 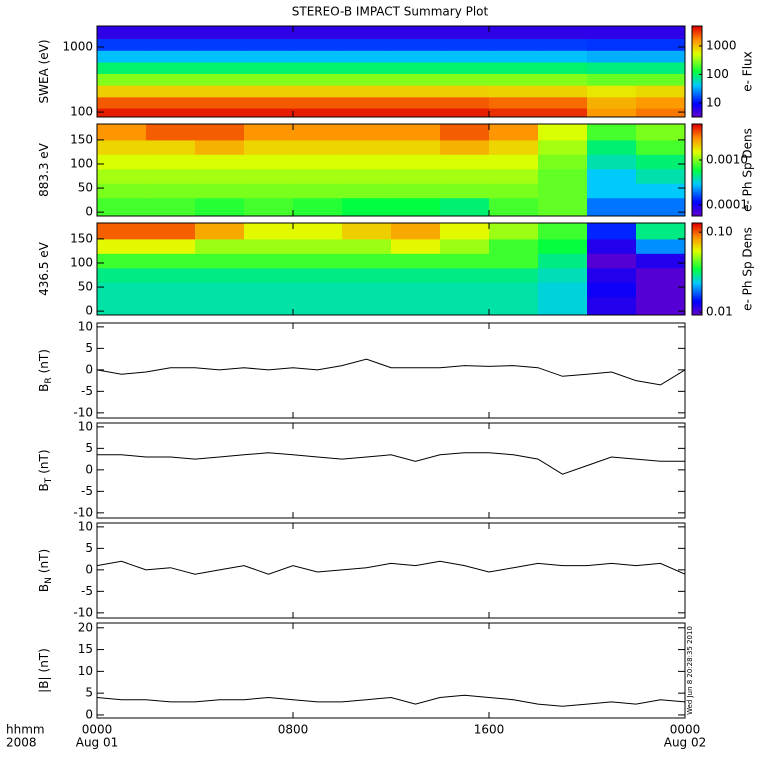 I want to click on x-axis-caption: hhmm, so click(x=25, y=730).